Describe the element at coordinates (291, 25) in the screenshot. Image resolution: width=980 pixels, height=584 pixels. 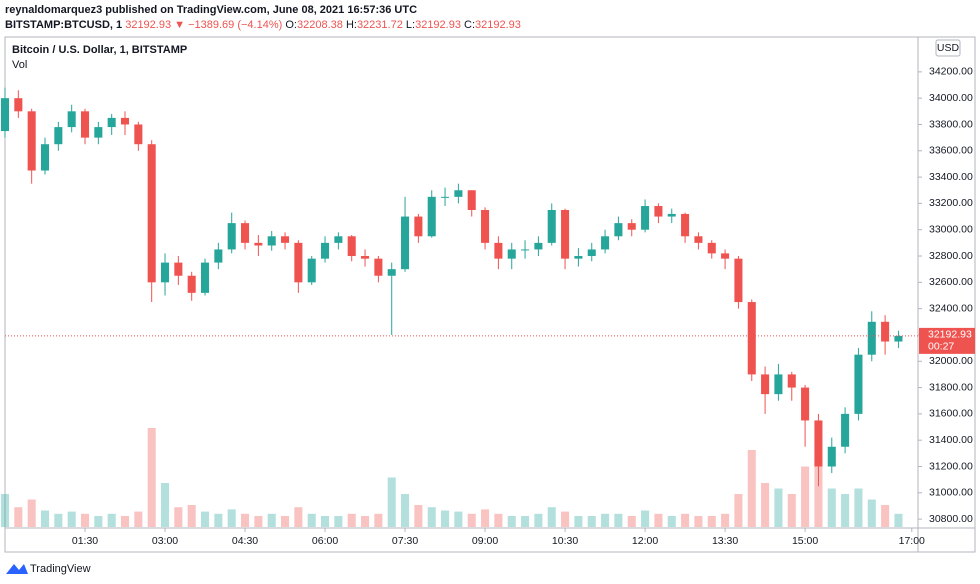
I see `o-label: O:` at that location.